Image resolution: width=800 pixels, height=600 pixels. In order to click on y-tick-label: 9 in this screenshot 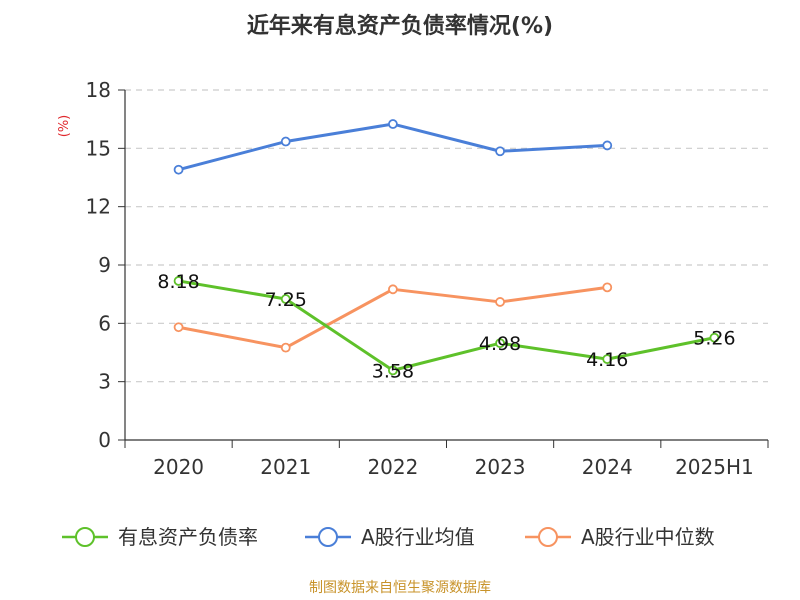, I will do `click(104, 265)`.